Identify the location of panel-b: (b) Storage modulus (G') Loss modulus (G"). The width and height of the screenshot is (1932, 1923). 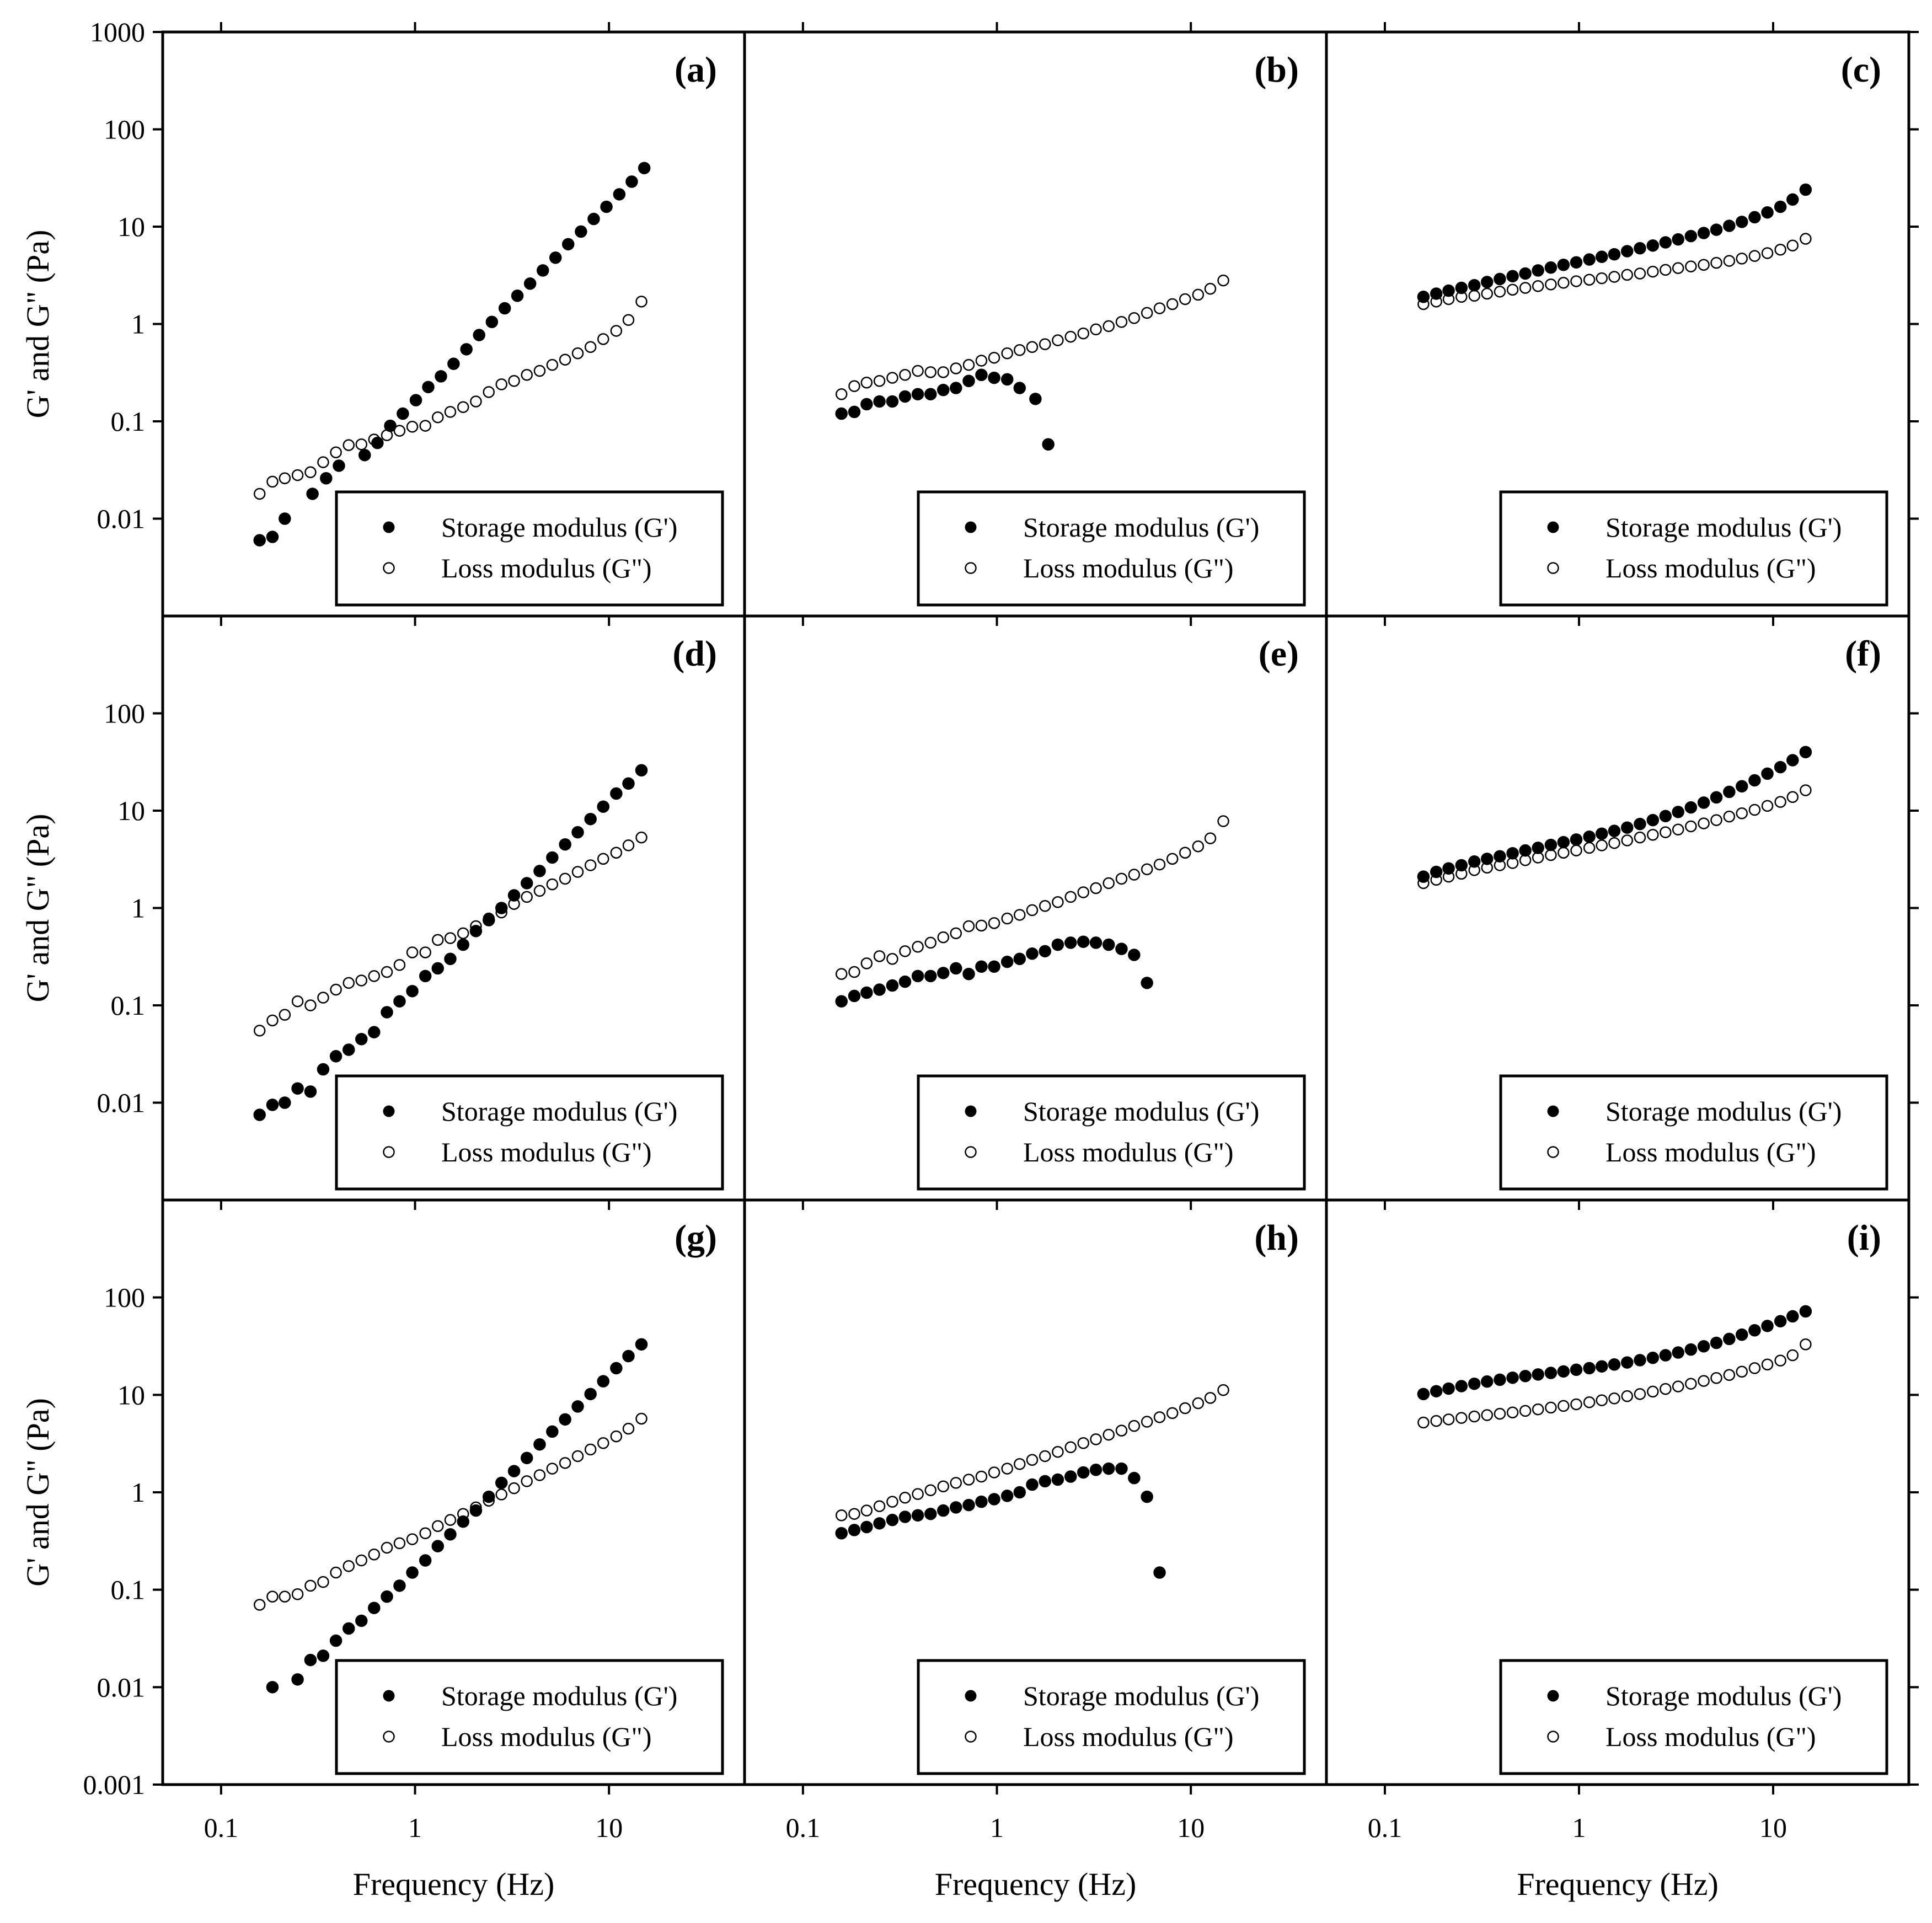
(1035, 320).